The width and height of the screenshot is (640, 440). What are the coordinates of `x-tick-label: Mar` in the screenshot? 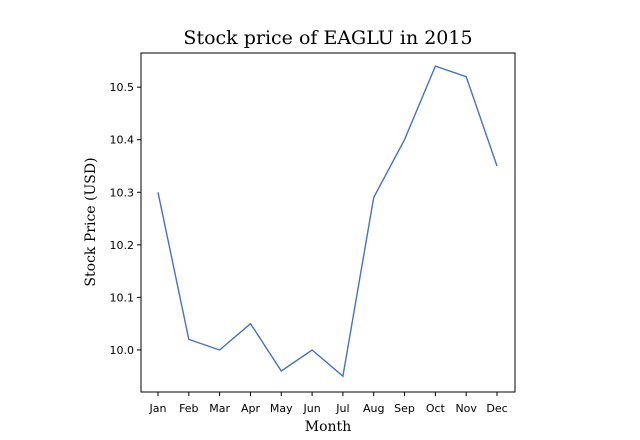 It's located at (219, 408).